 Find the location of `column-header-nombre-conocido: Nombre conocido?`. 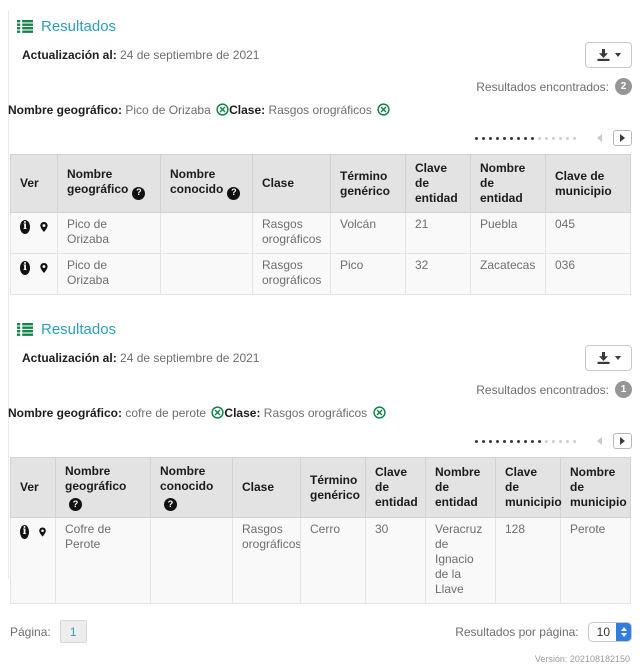

column-header-nombre-conocido: Nombre conocido? is located at coordinates (206, 183).